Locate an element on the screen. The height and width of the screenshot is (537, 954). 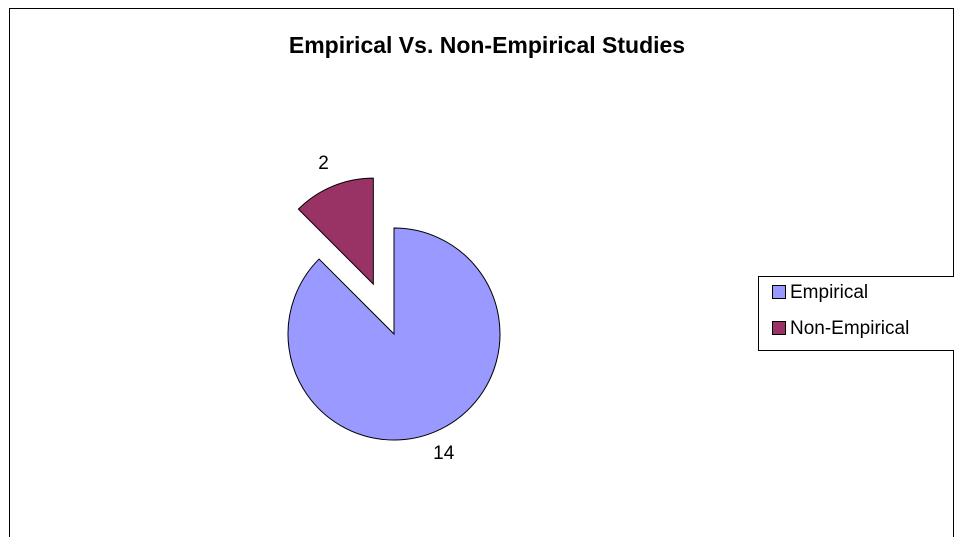
data-label: 2 is located at coordinates (323, 163).